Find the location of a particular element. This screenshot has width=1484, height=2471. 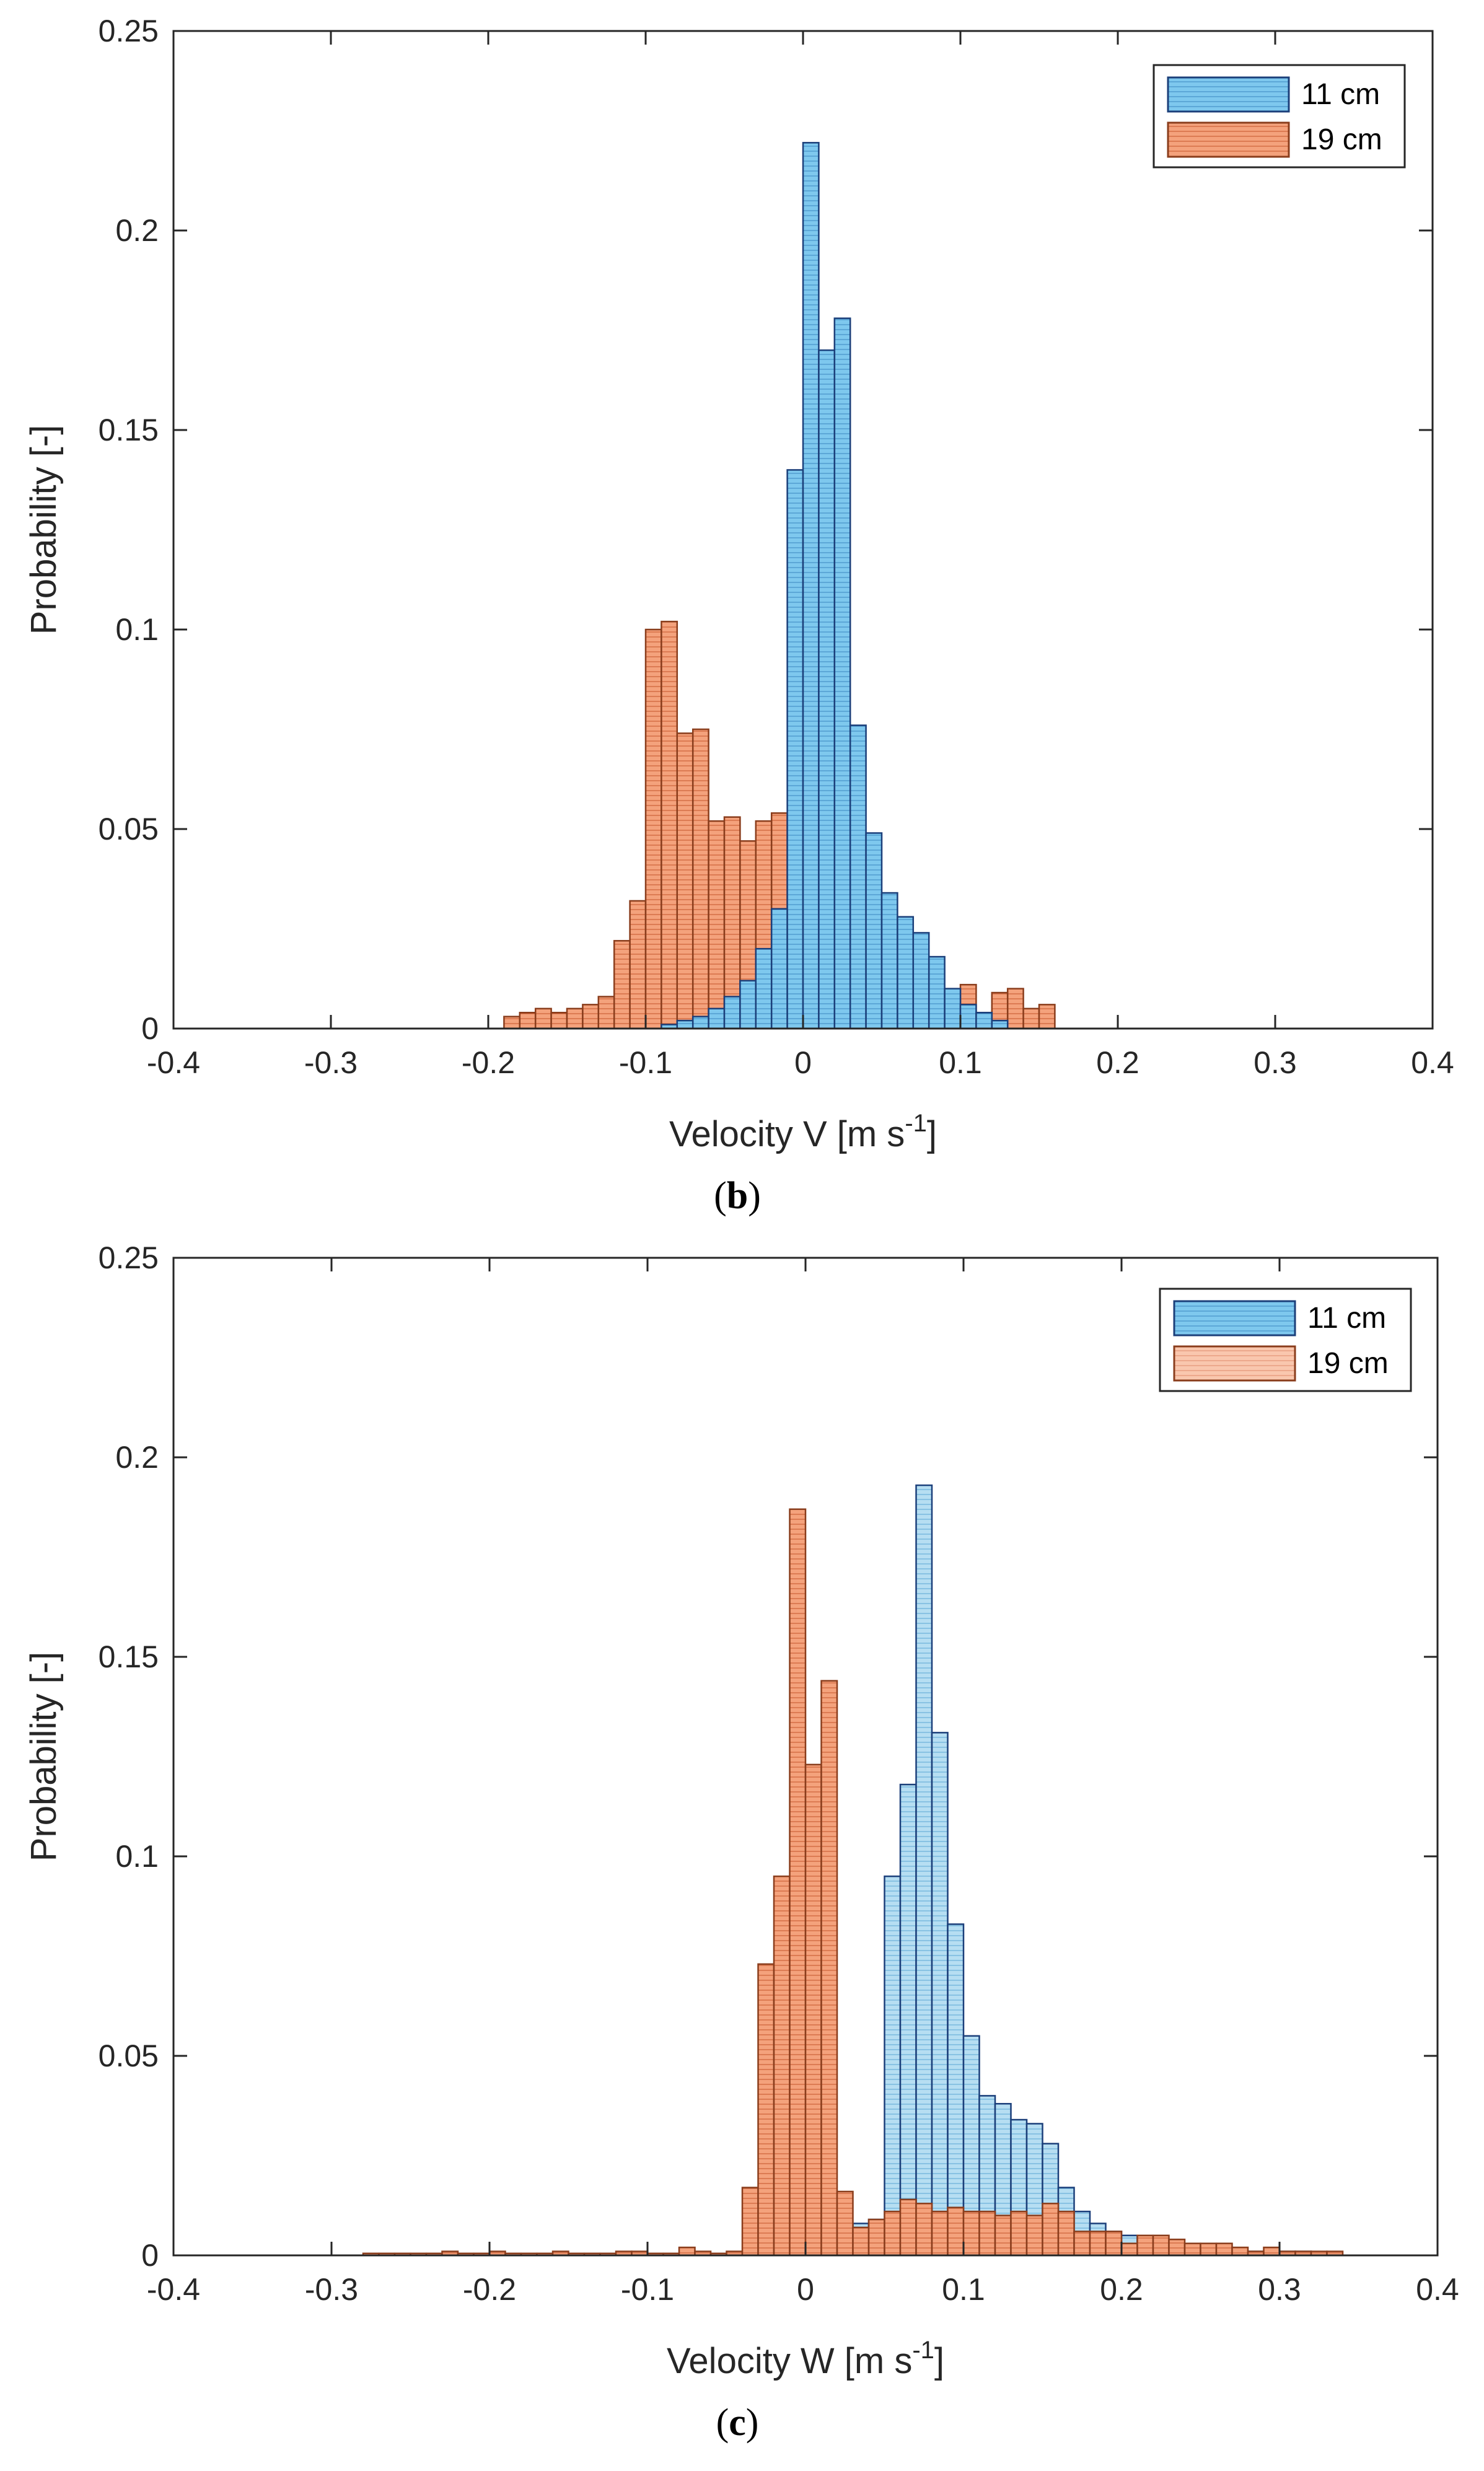

x-tick-label-b-5: 0.1 is located at coordinates (961, 1062).